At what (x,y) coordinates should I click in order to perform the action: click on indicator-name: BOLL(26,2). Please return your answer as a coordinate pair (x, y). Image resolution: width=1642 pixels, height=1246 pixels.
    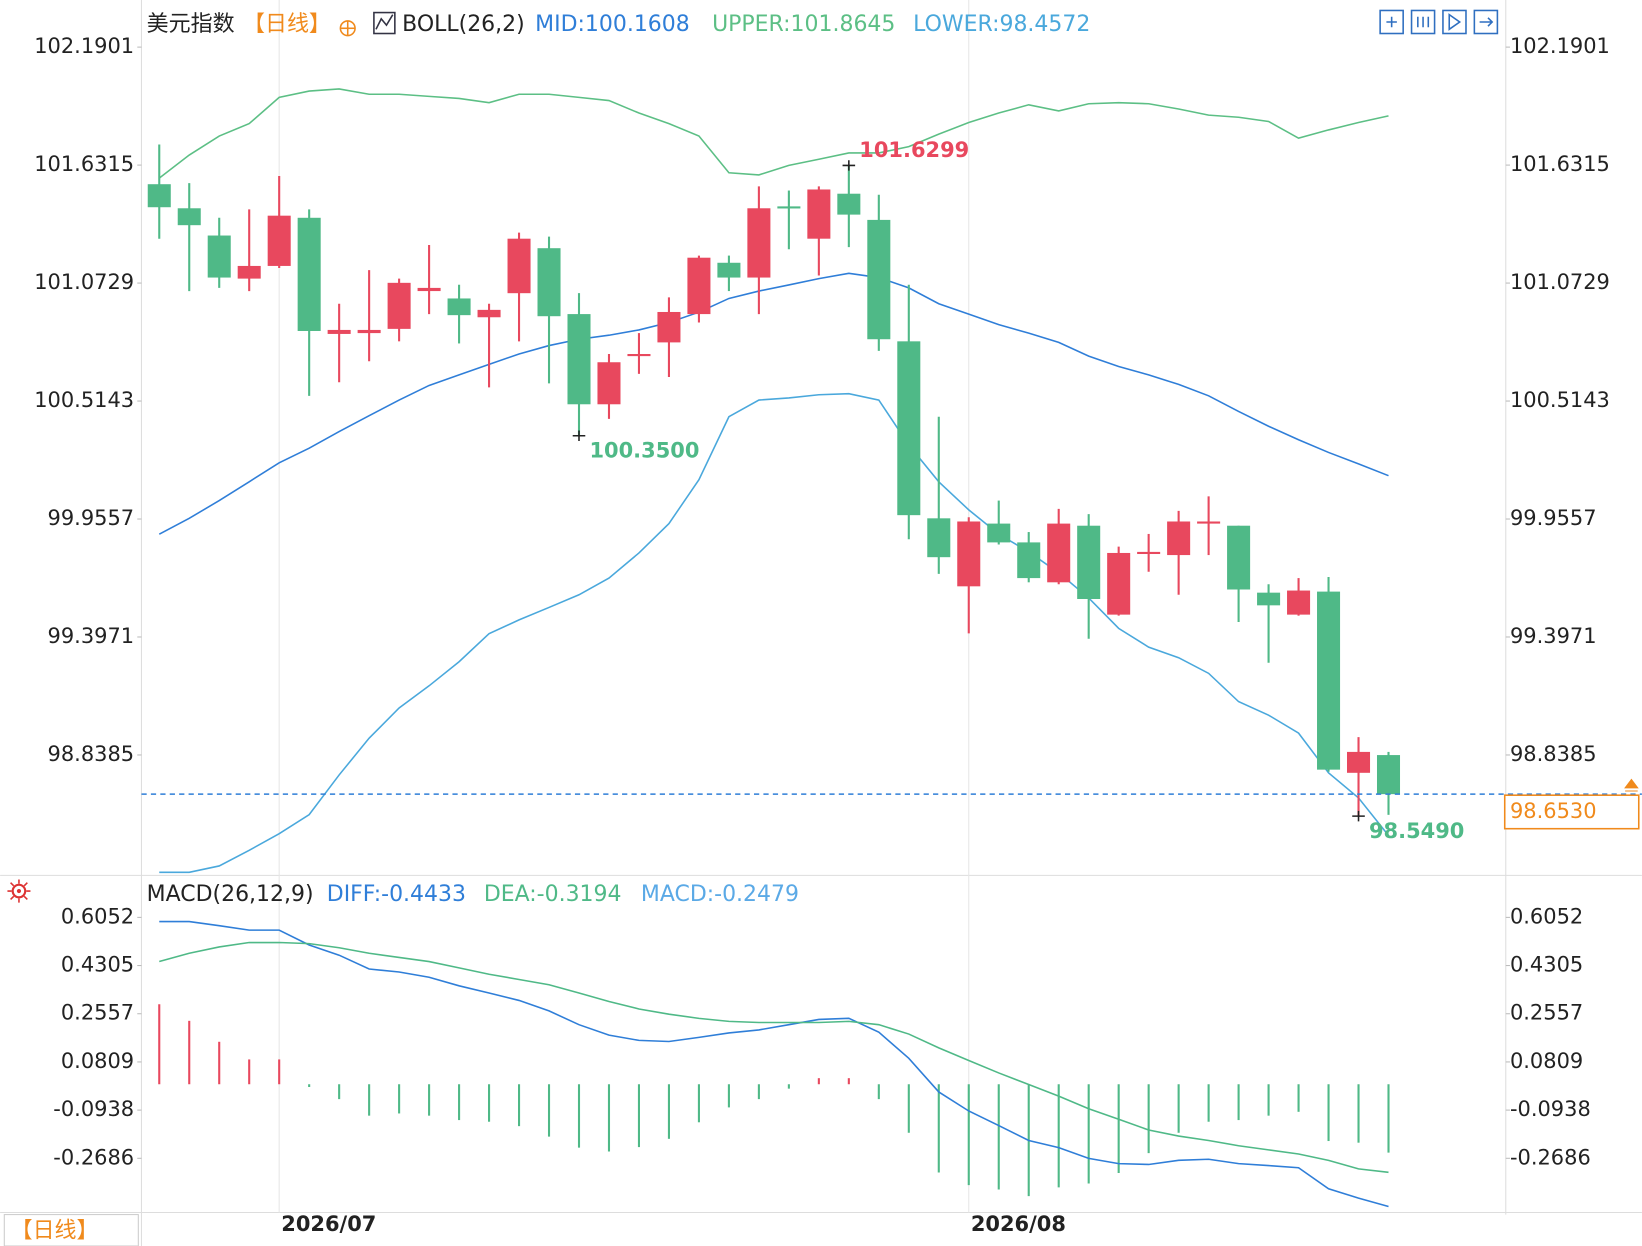
    Looking at the image, I should click on (463, 24).